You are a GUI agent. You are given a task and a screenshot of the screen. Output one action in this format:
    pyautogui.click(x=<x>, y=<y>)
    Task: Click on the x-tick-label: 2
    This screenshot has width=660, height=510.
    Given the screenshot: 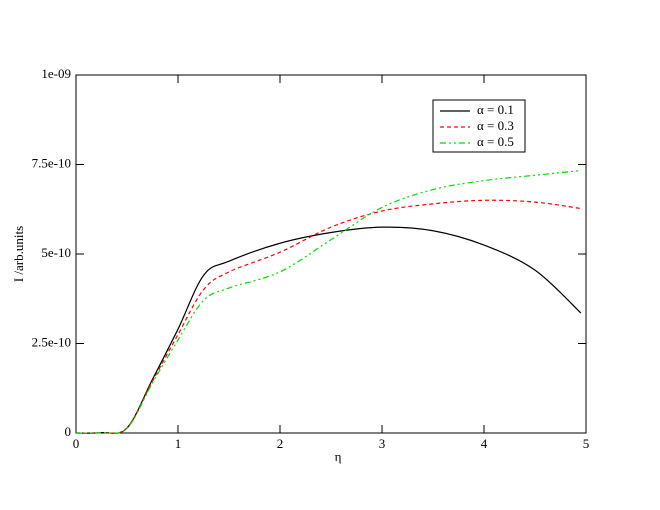 What is the action you would take?
    pyautogui.click(x=280, y=443)
    